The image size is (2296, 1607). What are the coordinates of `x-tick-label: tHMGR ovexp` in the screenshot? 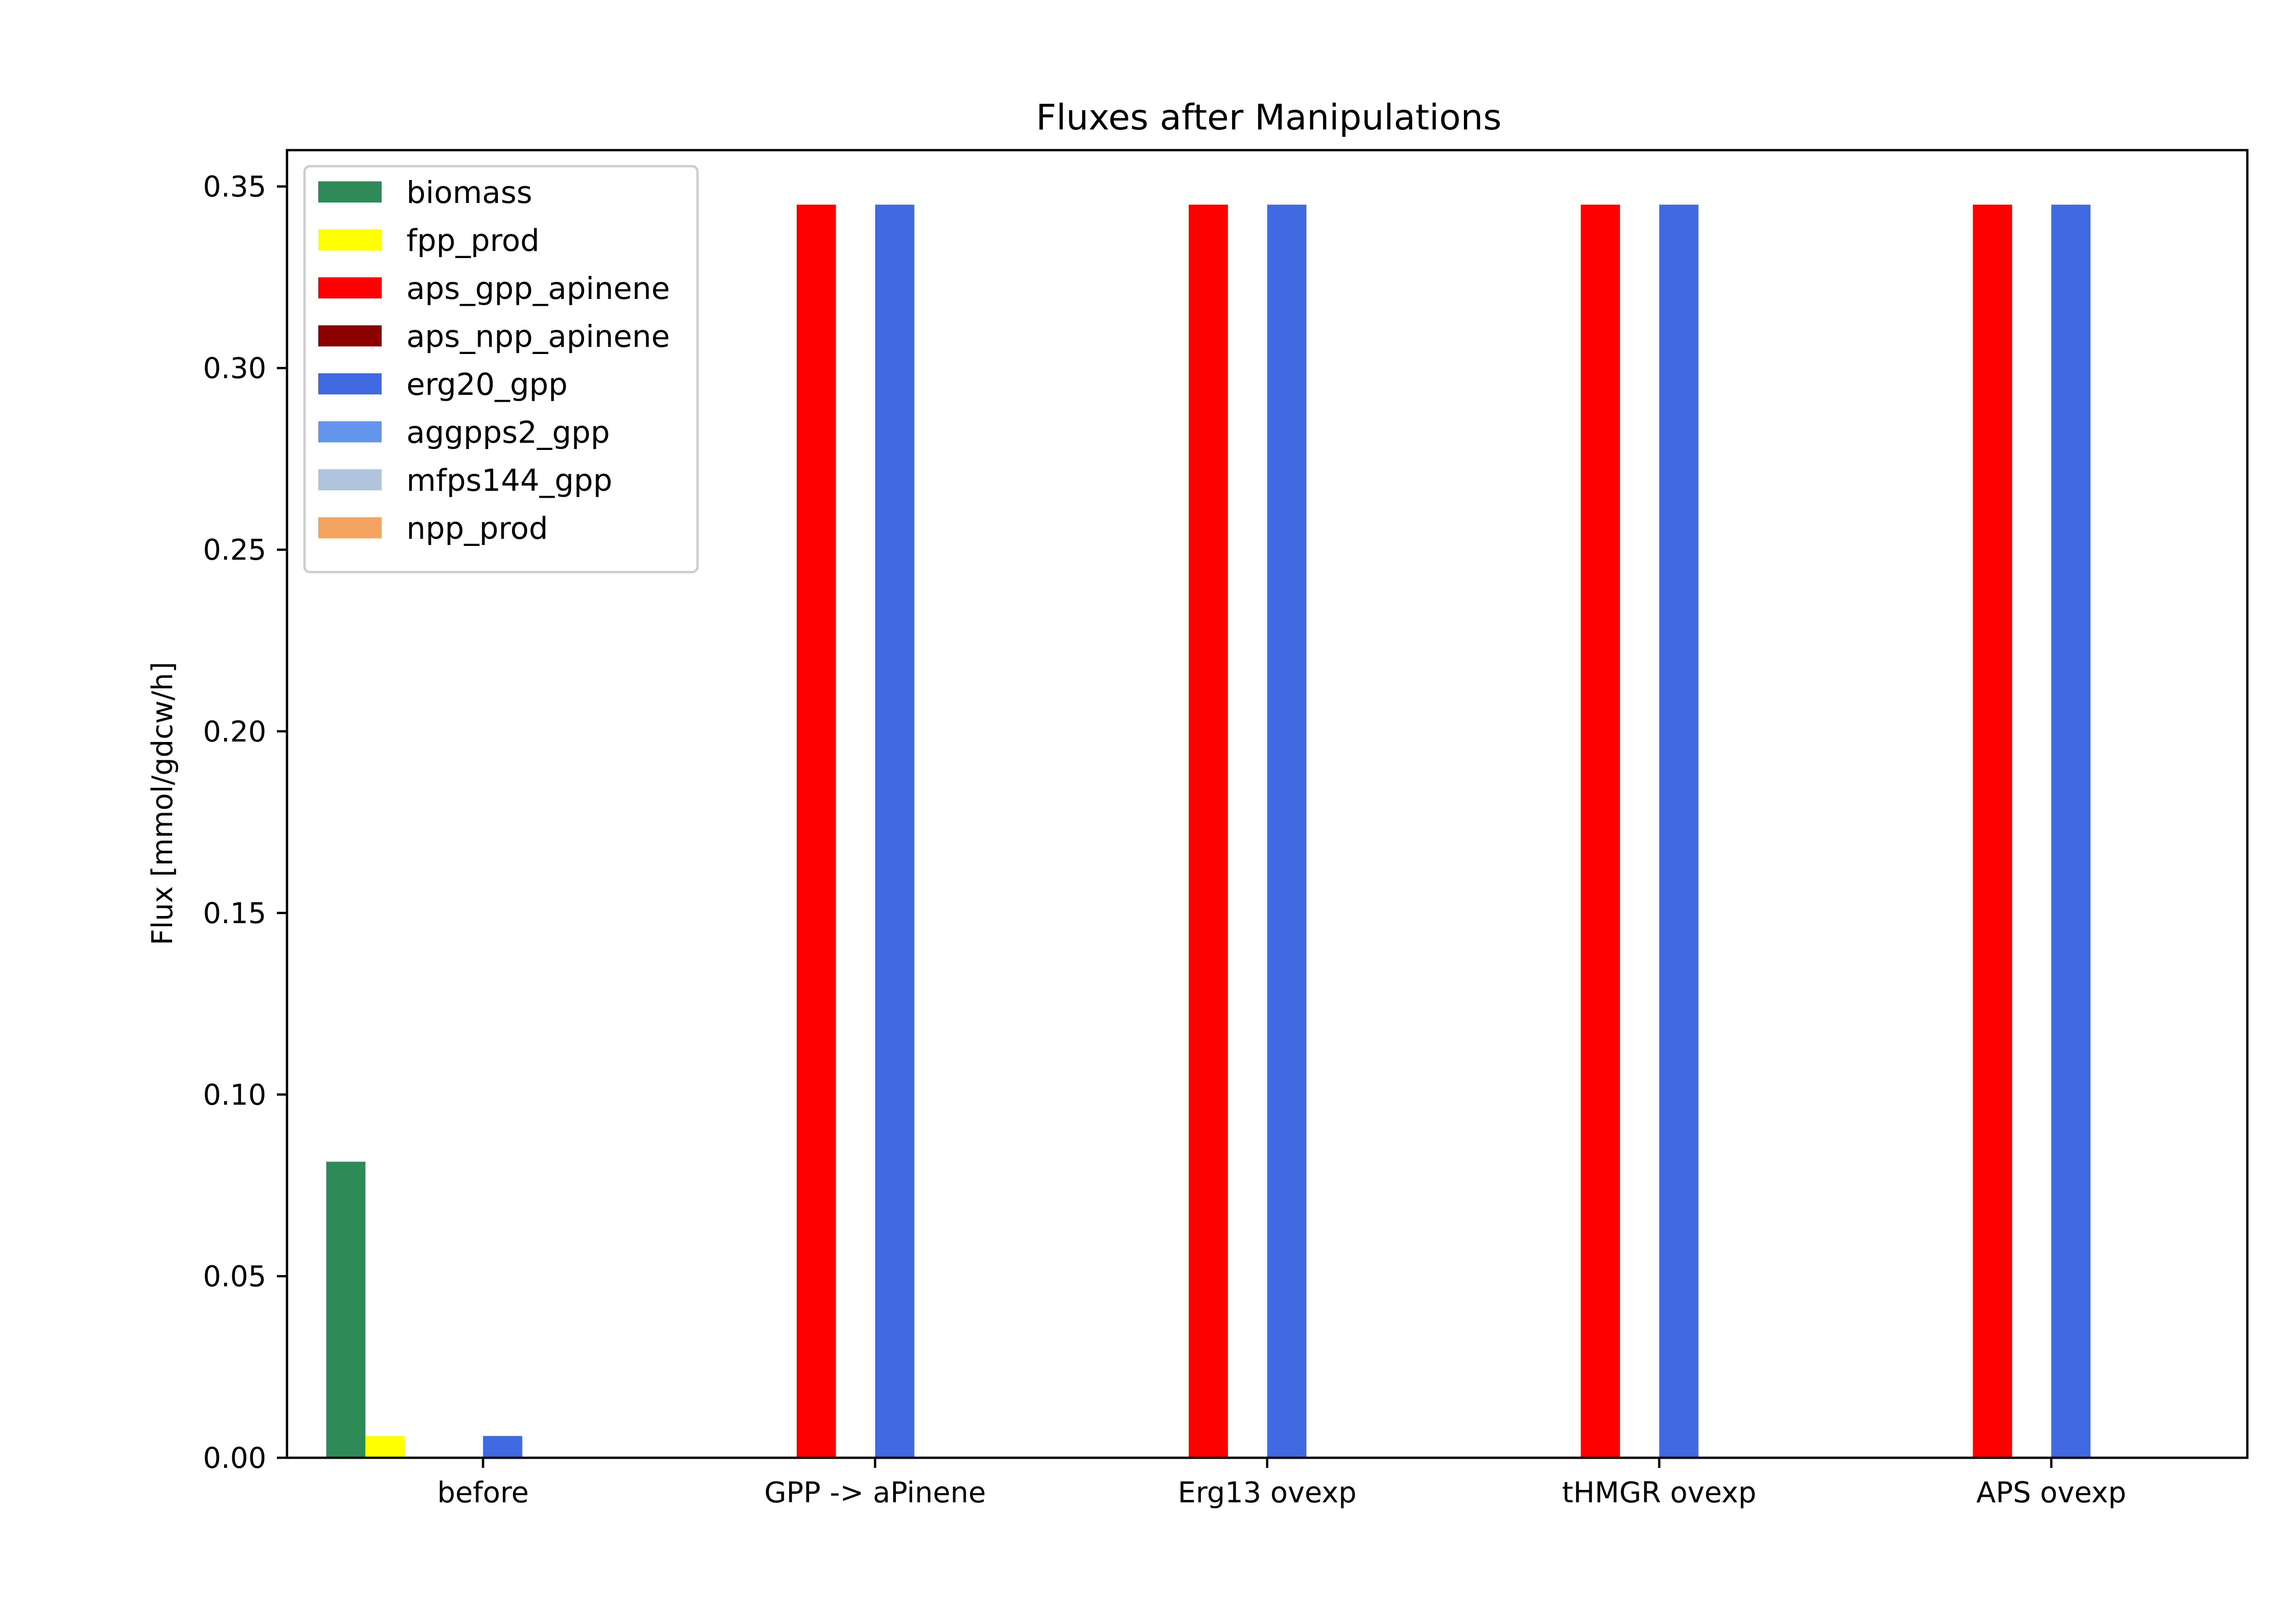 It's located at (1659, 1492).